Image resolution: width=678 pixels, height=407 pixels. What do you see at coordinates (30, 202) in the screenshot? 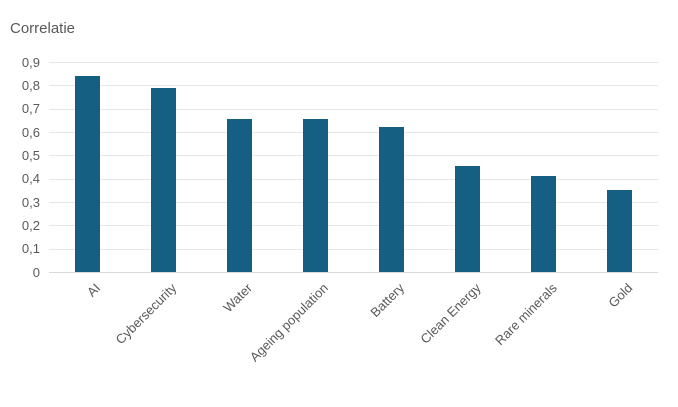
I see `y-axis-tick-label: 0,3` at bounding box center [30, 202].